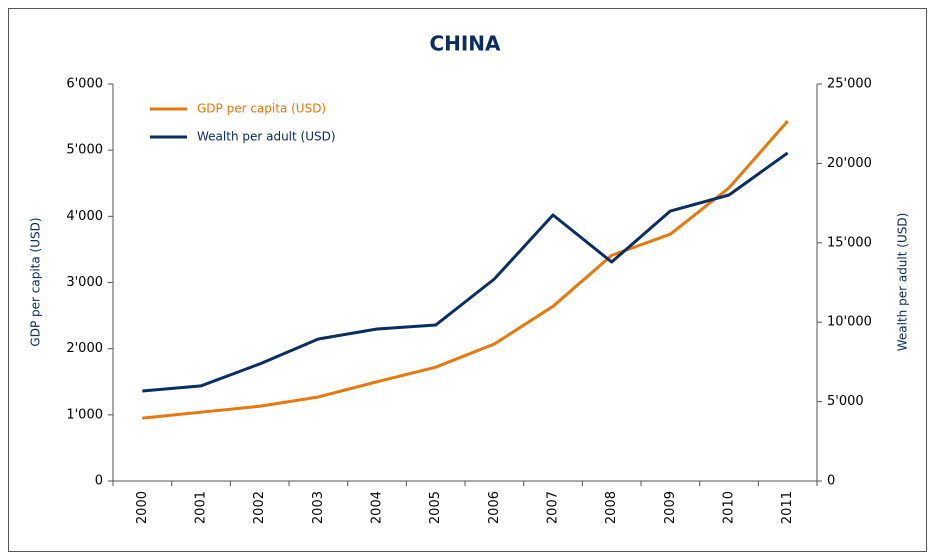 The image size is (935, 560). Describe the element at coordinates (849, 242) in the screenshot. I see `y2-tick-label: 15'000` at that location.